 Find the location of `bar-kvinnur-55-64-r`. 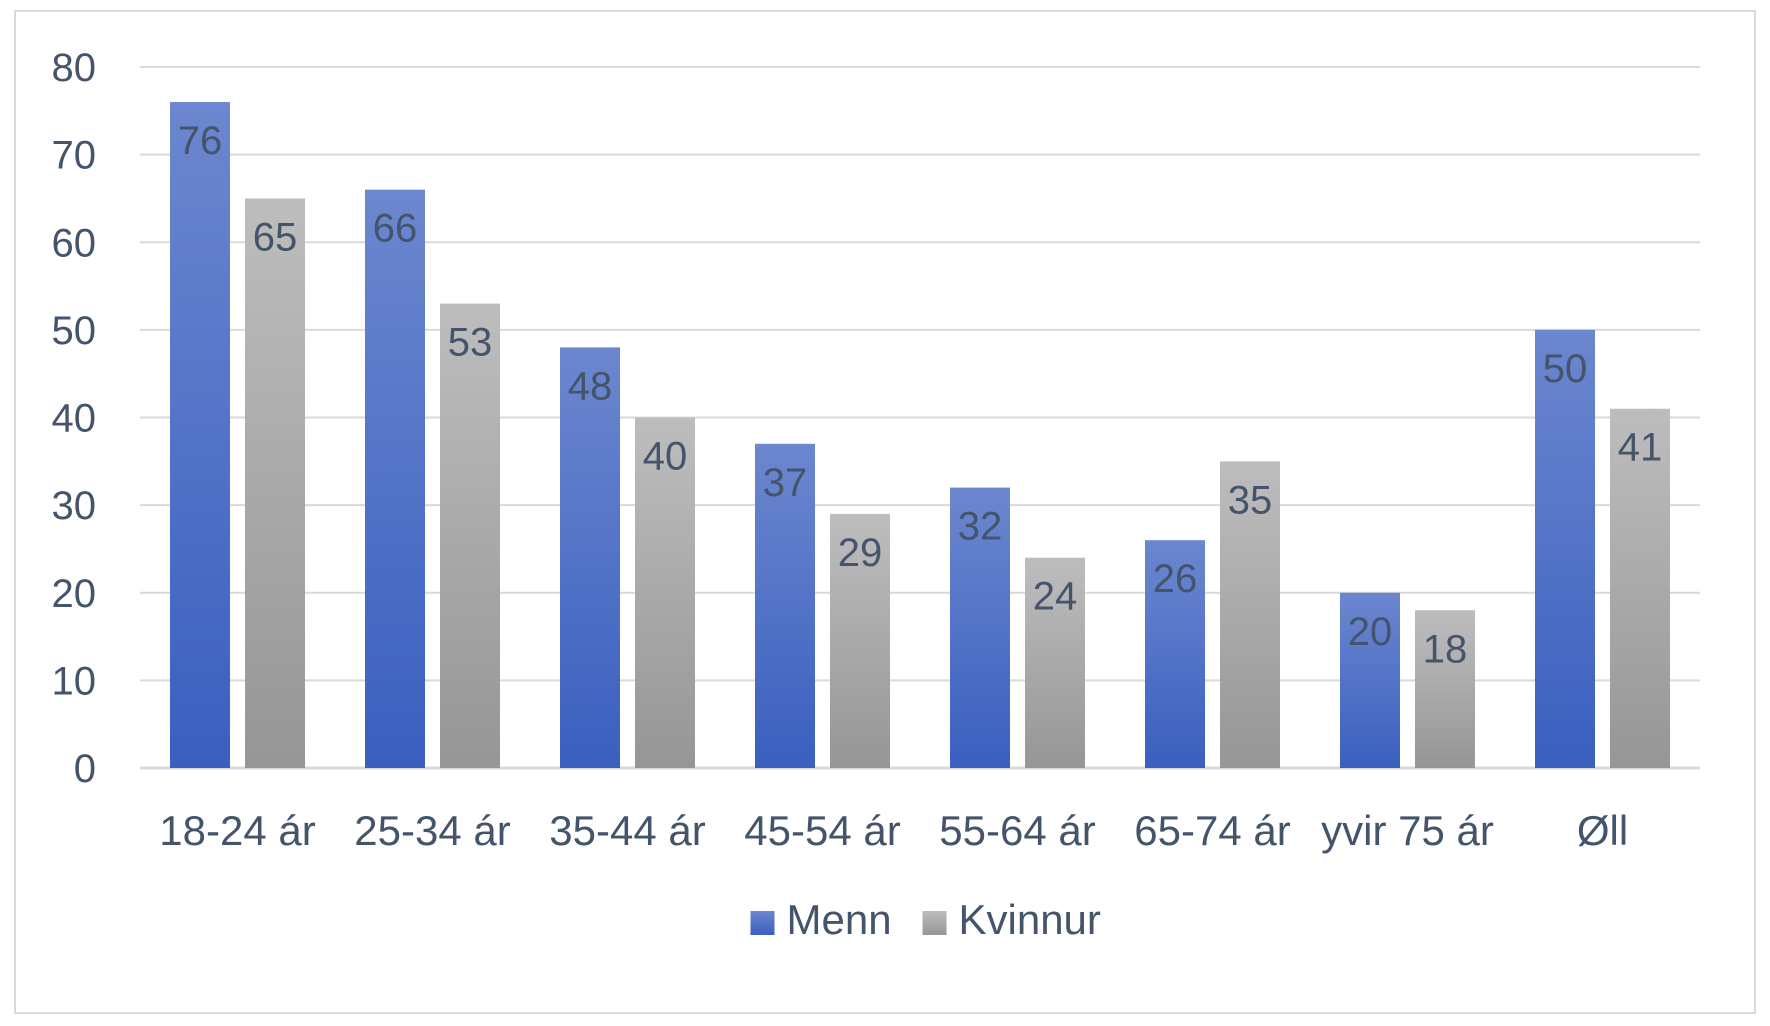

bar-kvinnur-55-64-r is located at coordinates (1055, 662).